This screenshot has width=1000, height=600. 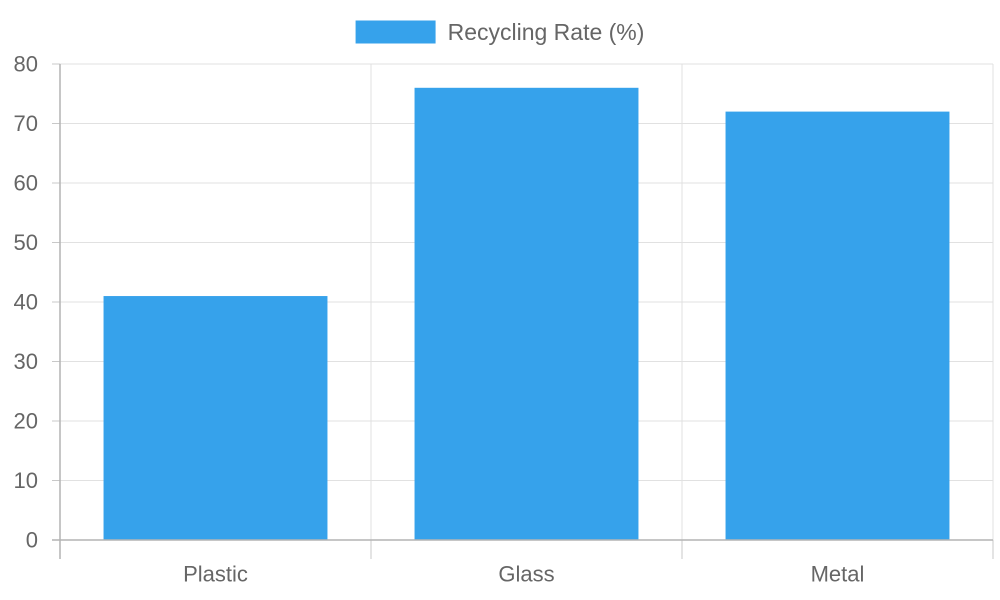 I want to click on y-tick-label: 20, so click(x=26, y=421).